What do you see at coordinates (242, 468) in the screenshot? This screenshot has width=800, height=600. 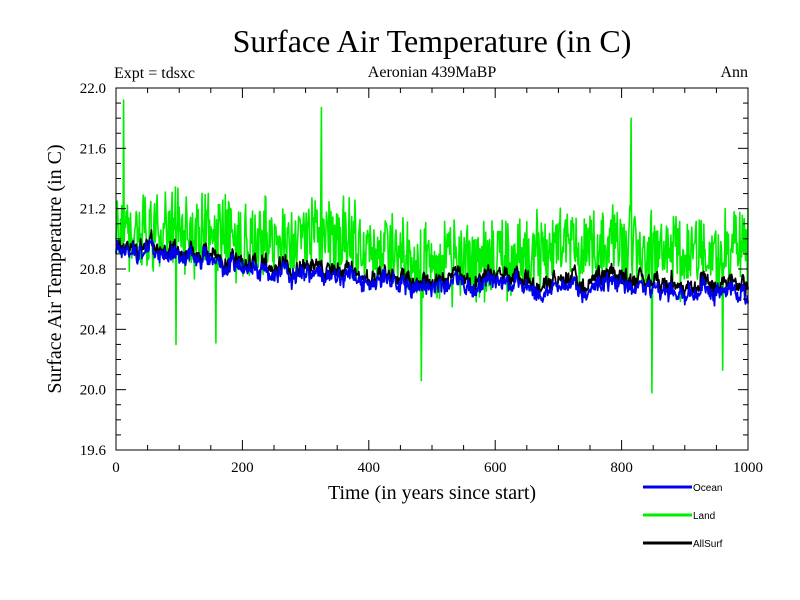 I see `x-tick-label: 200` at bounding box center [242, 468].